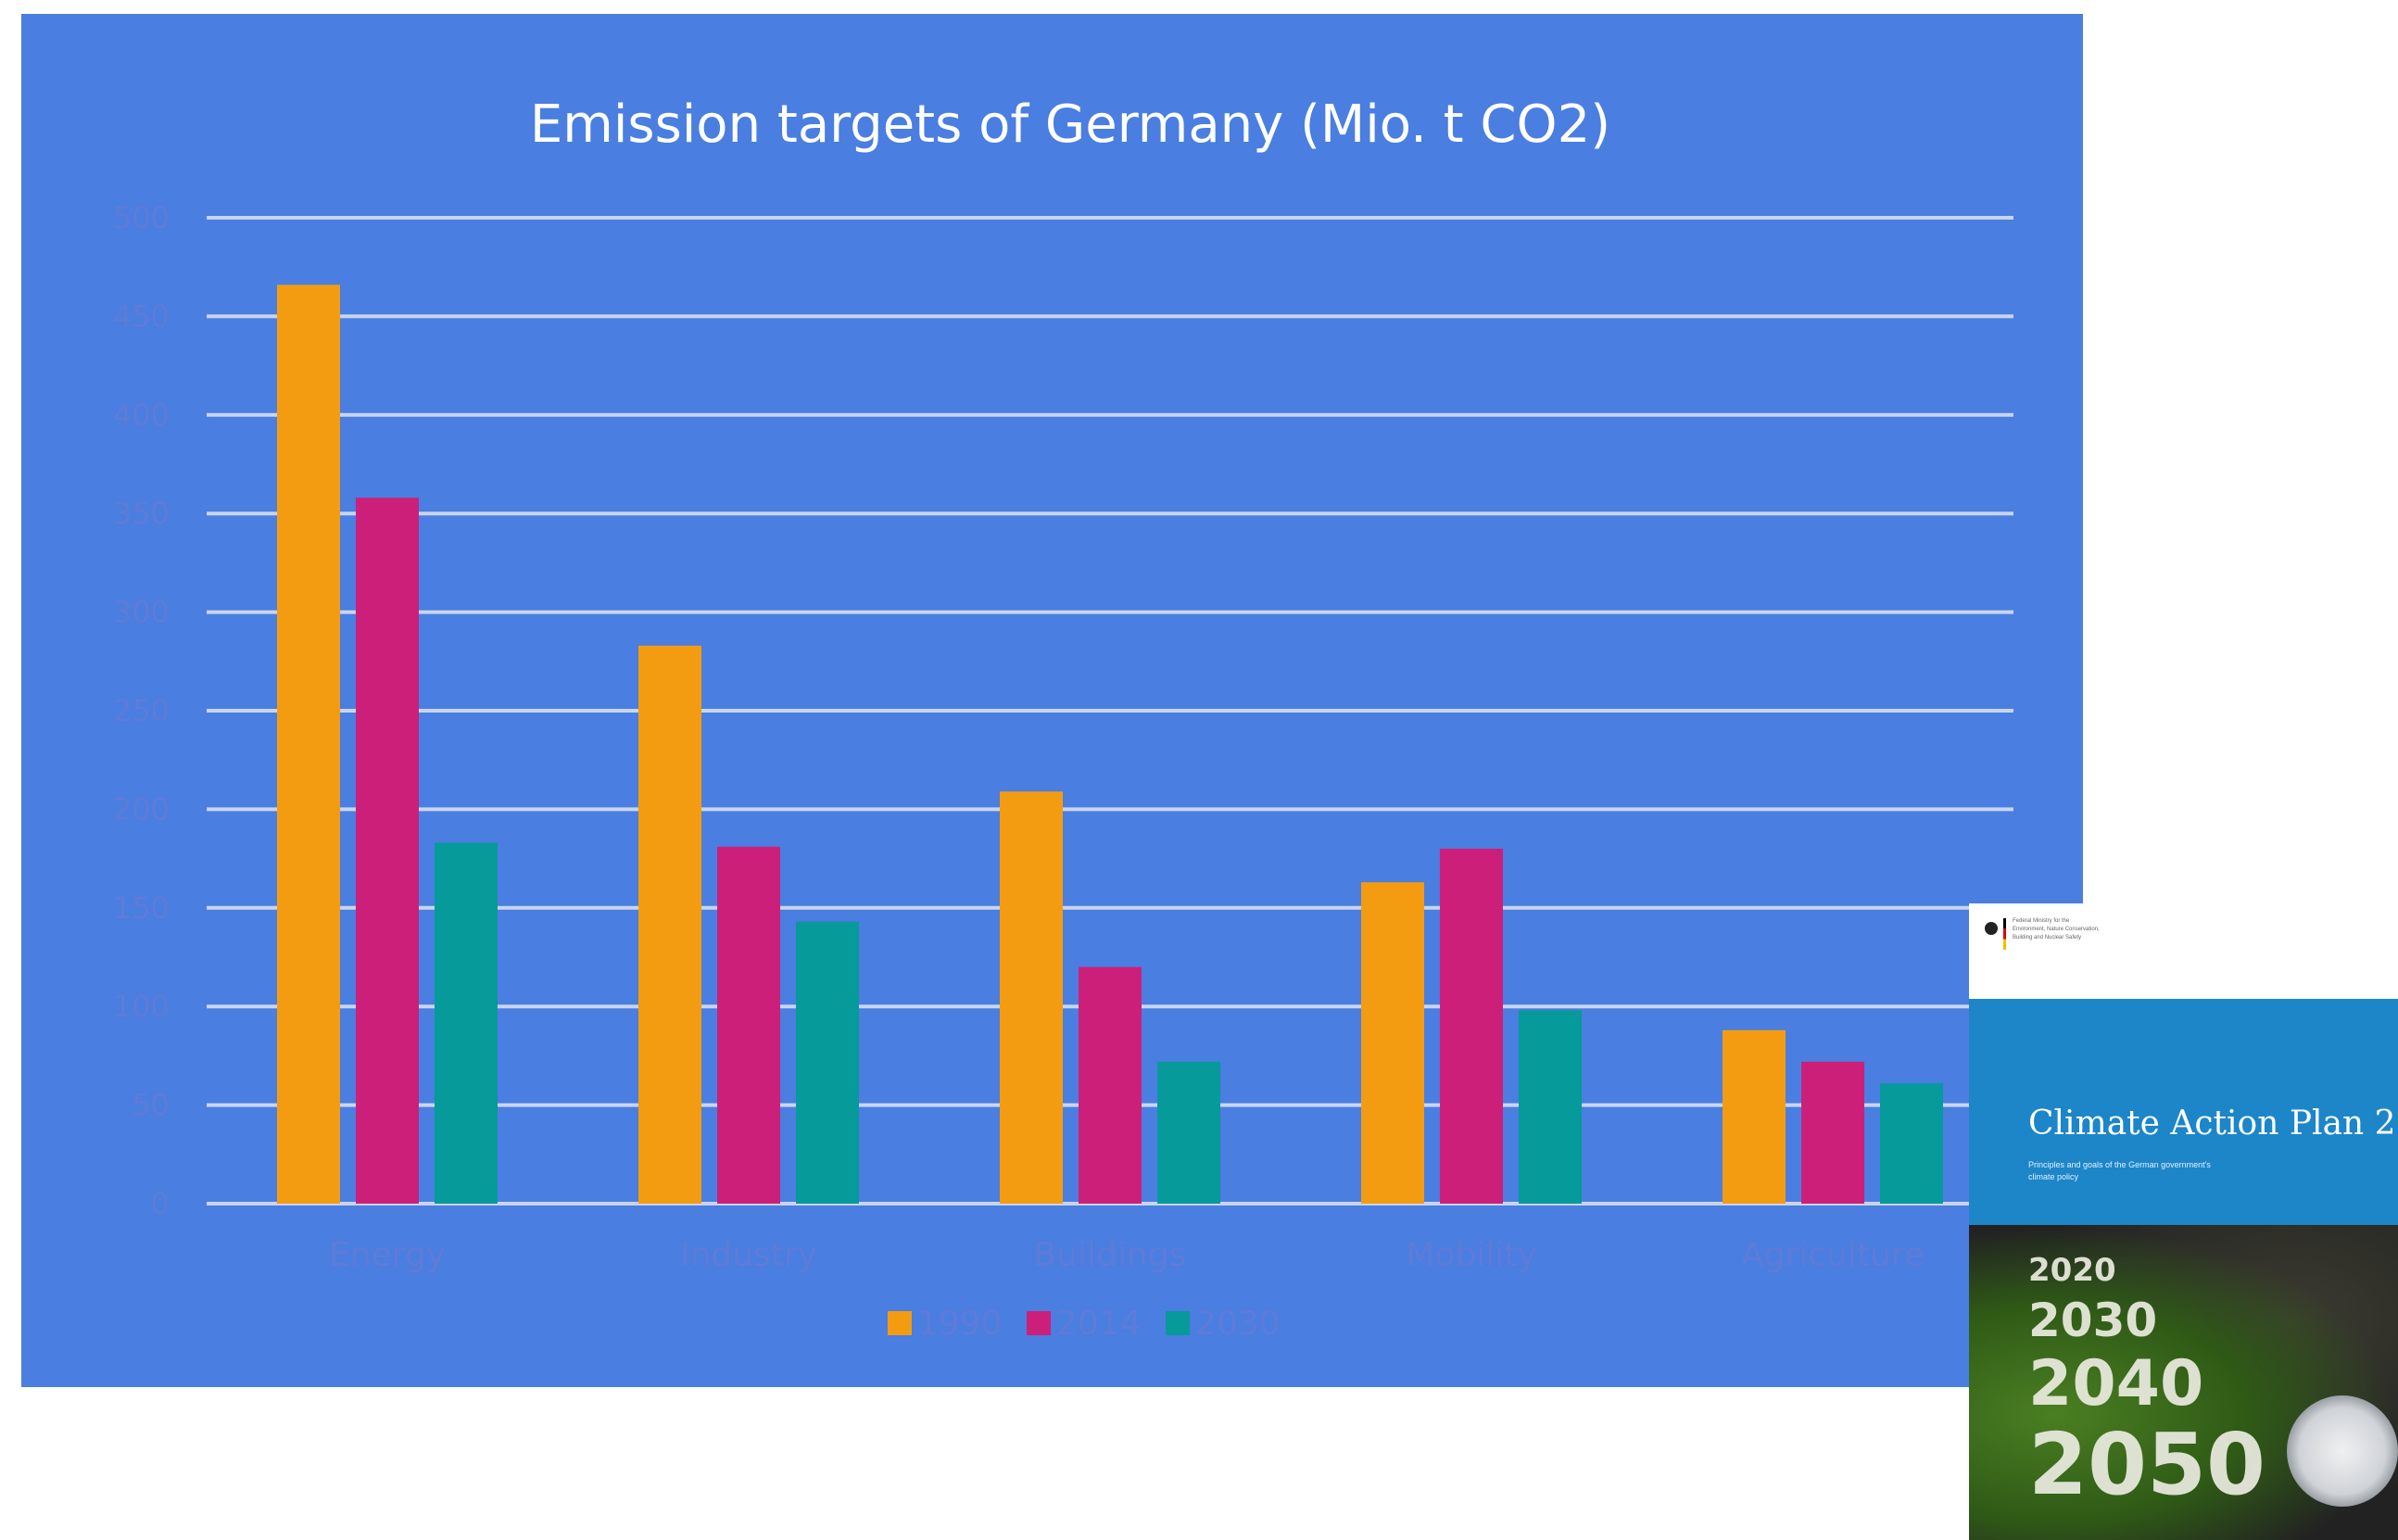  Describe the element at coordinates (1471, 1255) in the screenshot. I see `x-tick-label: Mobility` at that location.